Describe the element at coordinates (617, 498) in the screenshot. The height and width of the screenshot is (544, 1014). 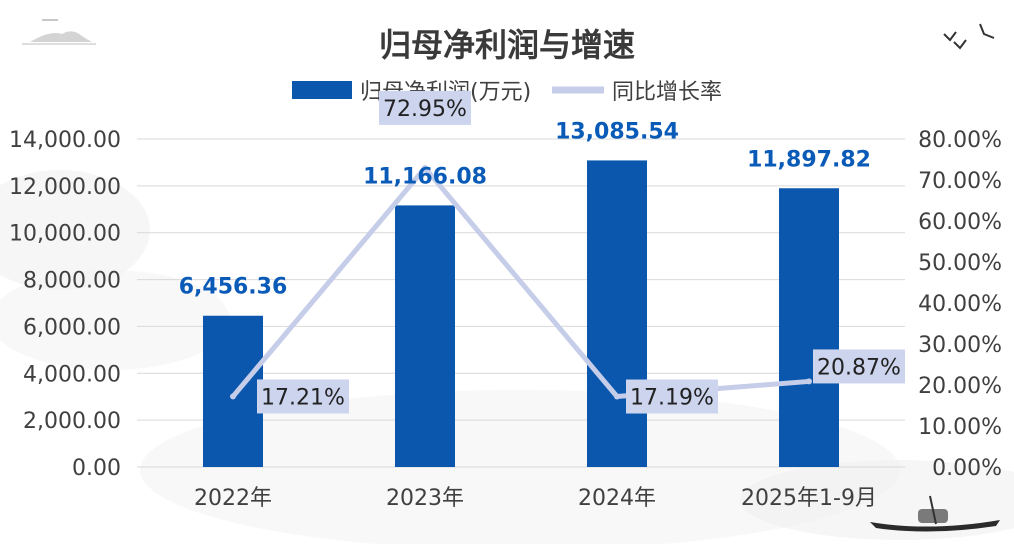
I see `x-tick-label: 2024年` at that location.